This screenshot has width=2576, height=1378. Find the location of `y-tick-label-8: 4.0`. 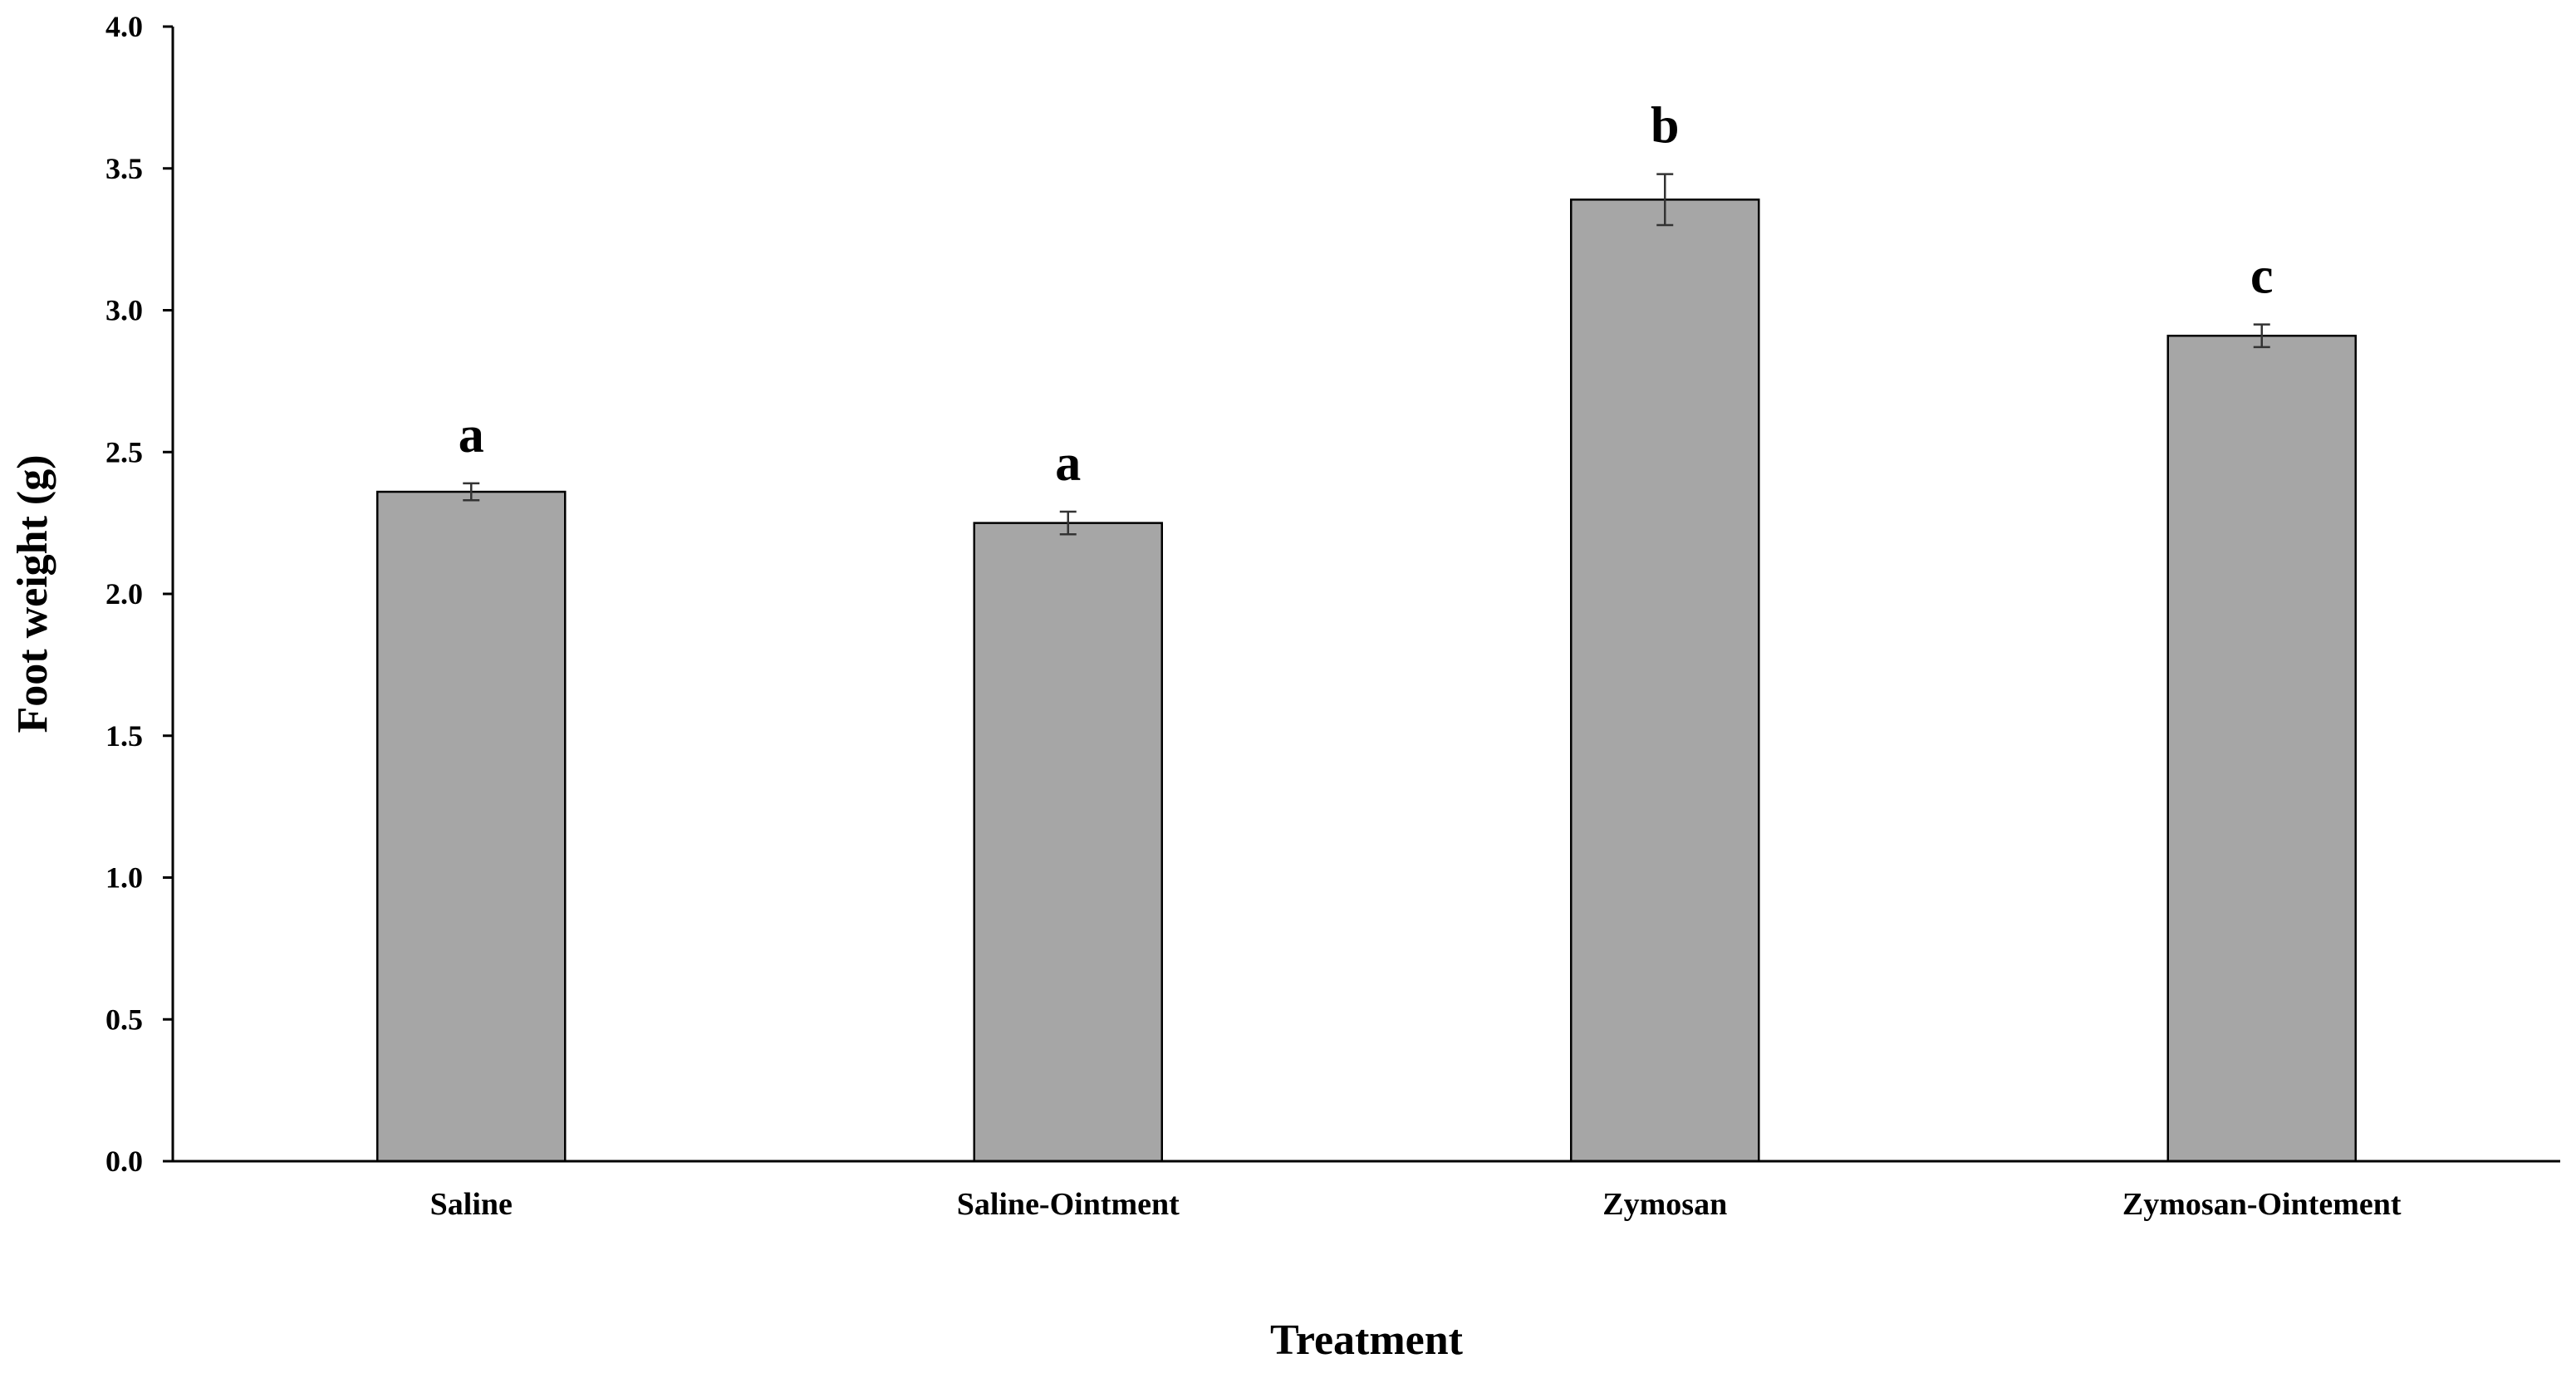

y-tick-label-8: 4.0 is located at coordinates (124, 26).